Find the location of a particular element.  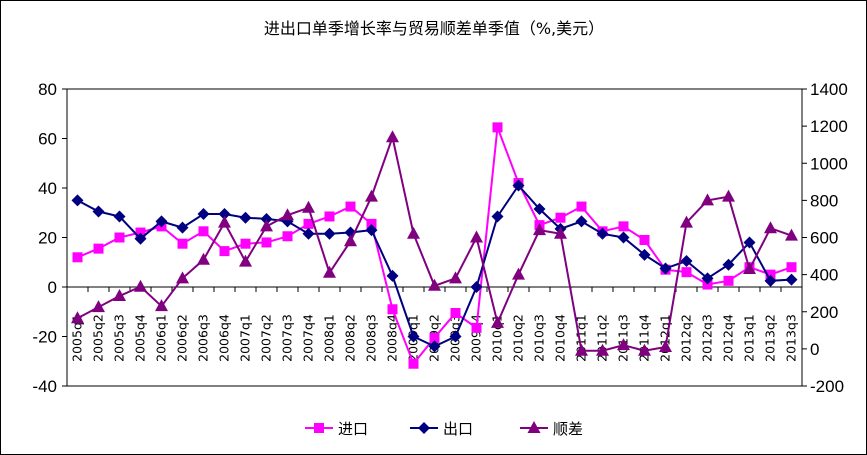

x-tick-label: 2007q4 is located at coordinates (308, 338).